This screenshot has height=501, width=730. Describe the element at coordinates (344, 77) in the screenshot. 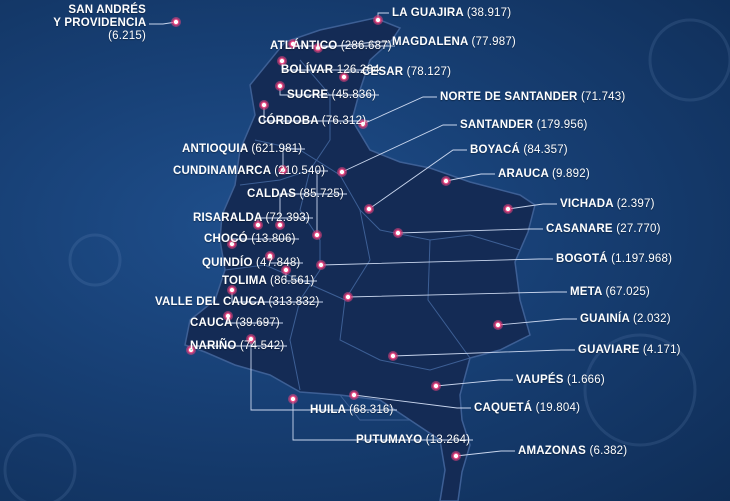

I see `marker-cesar` at that location.